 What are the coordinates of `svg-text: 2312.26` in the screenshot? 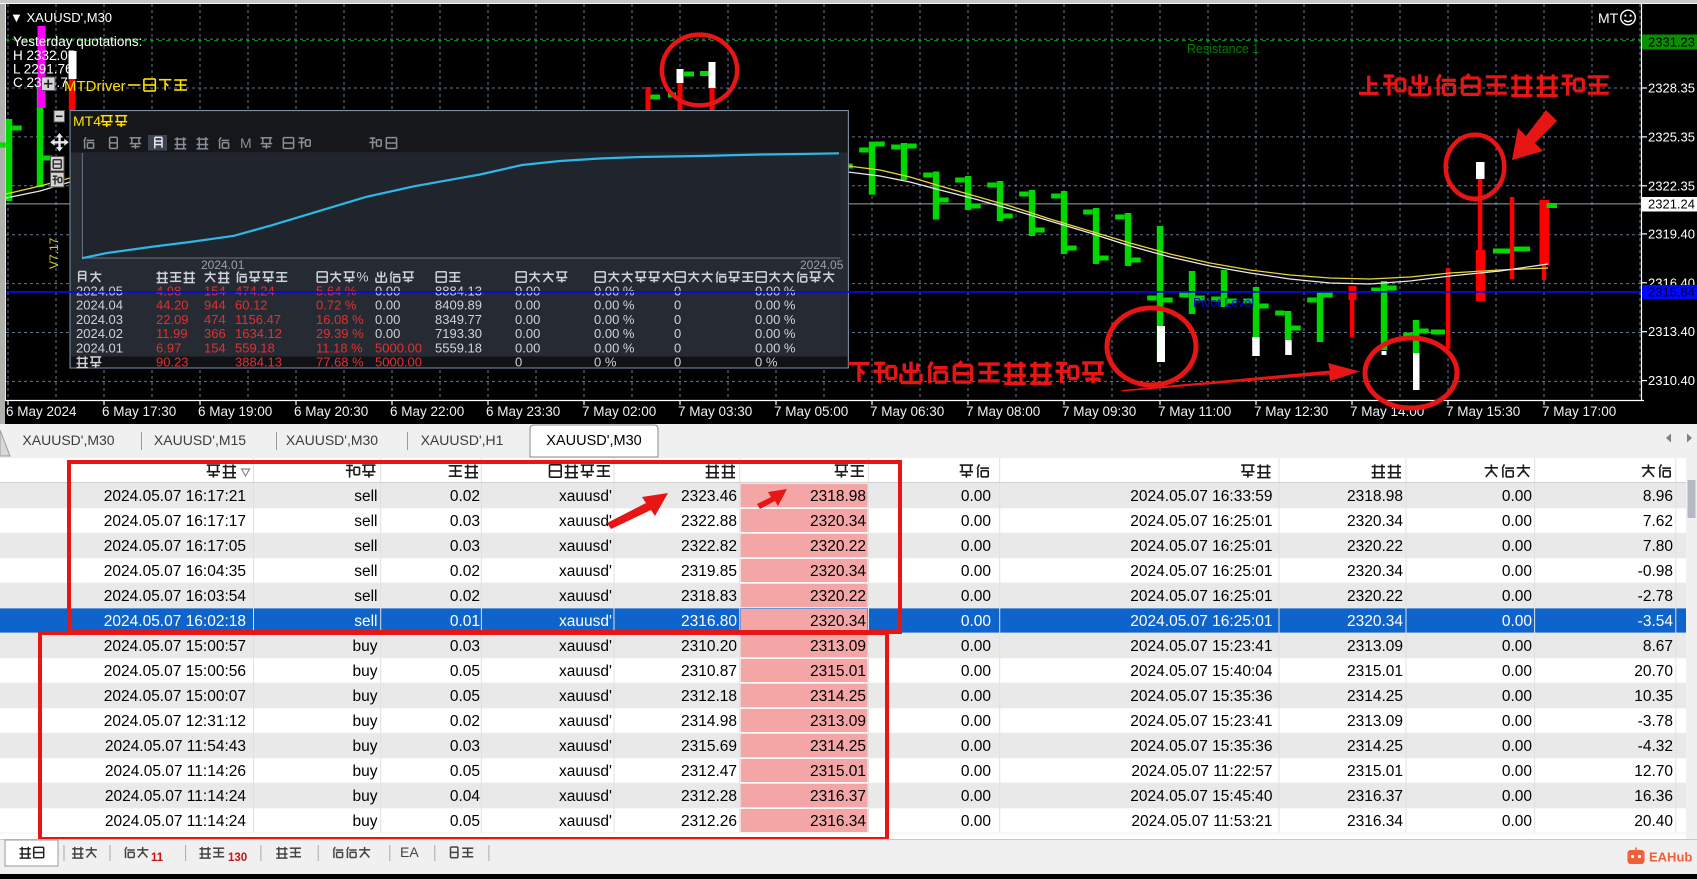 It's located at (709, 821).